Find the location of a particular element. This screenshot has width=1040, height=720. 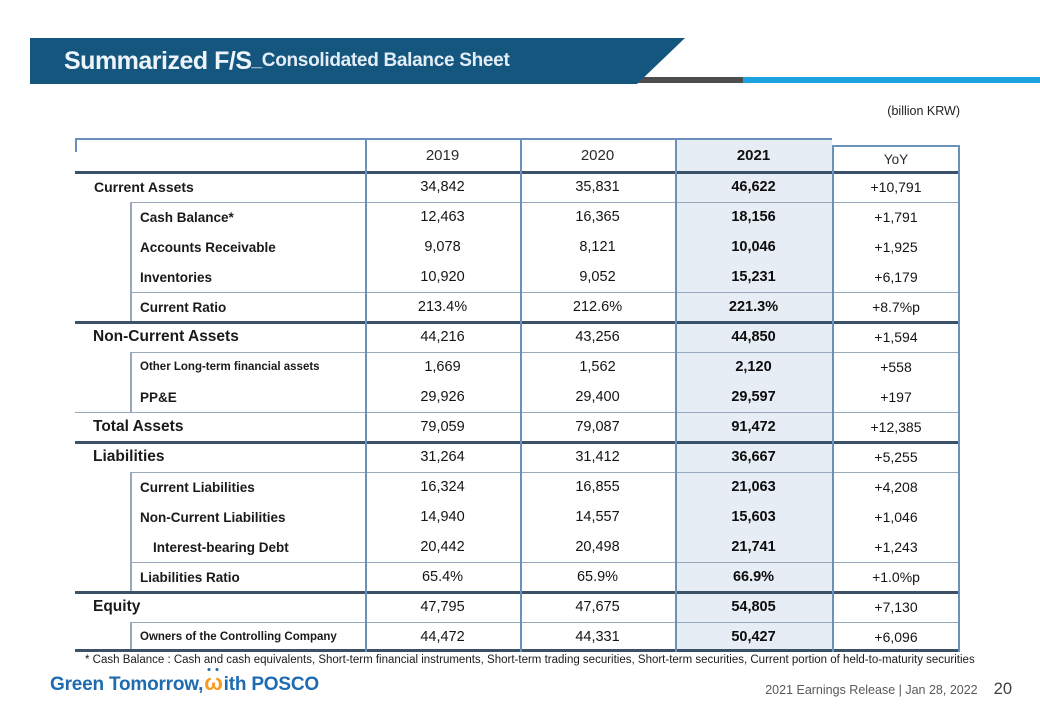

row-label: Cash Balance* is located at coordinates (187, 217).